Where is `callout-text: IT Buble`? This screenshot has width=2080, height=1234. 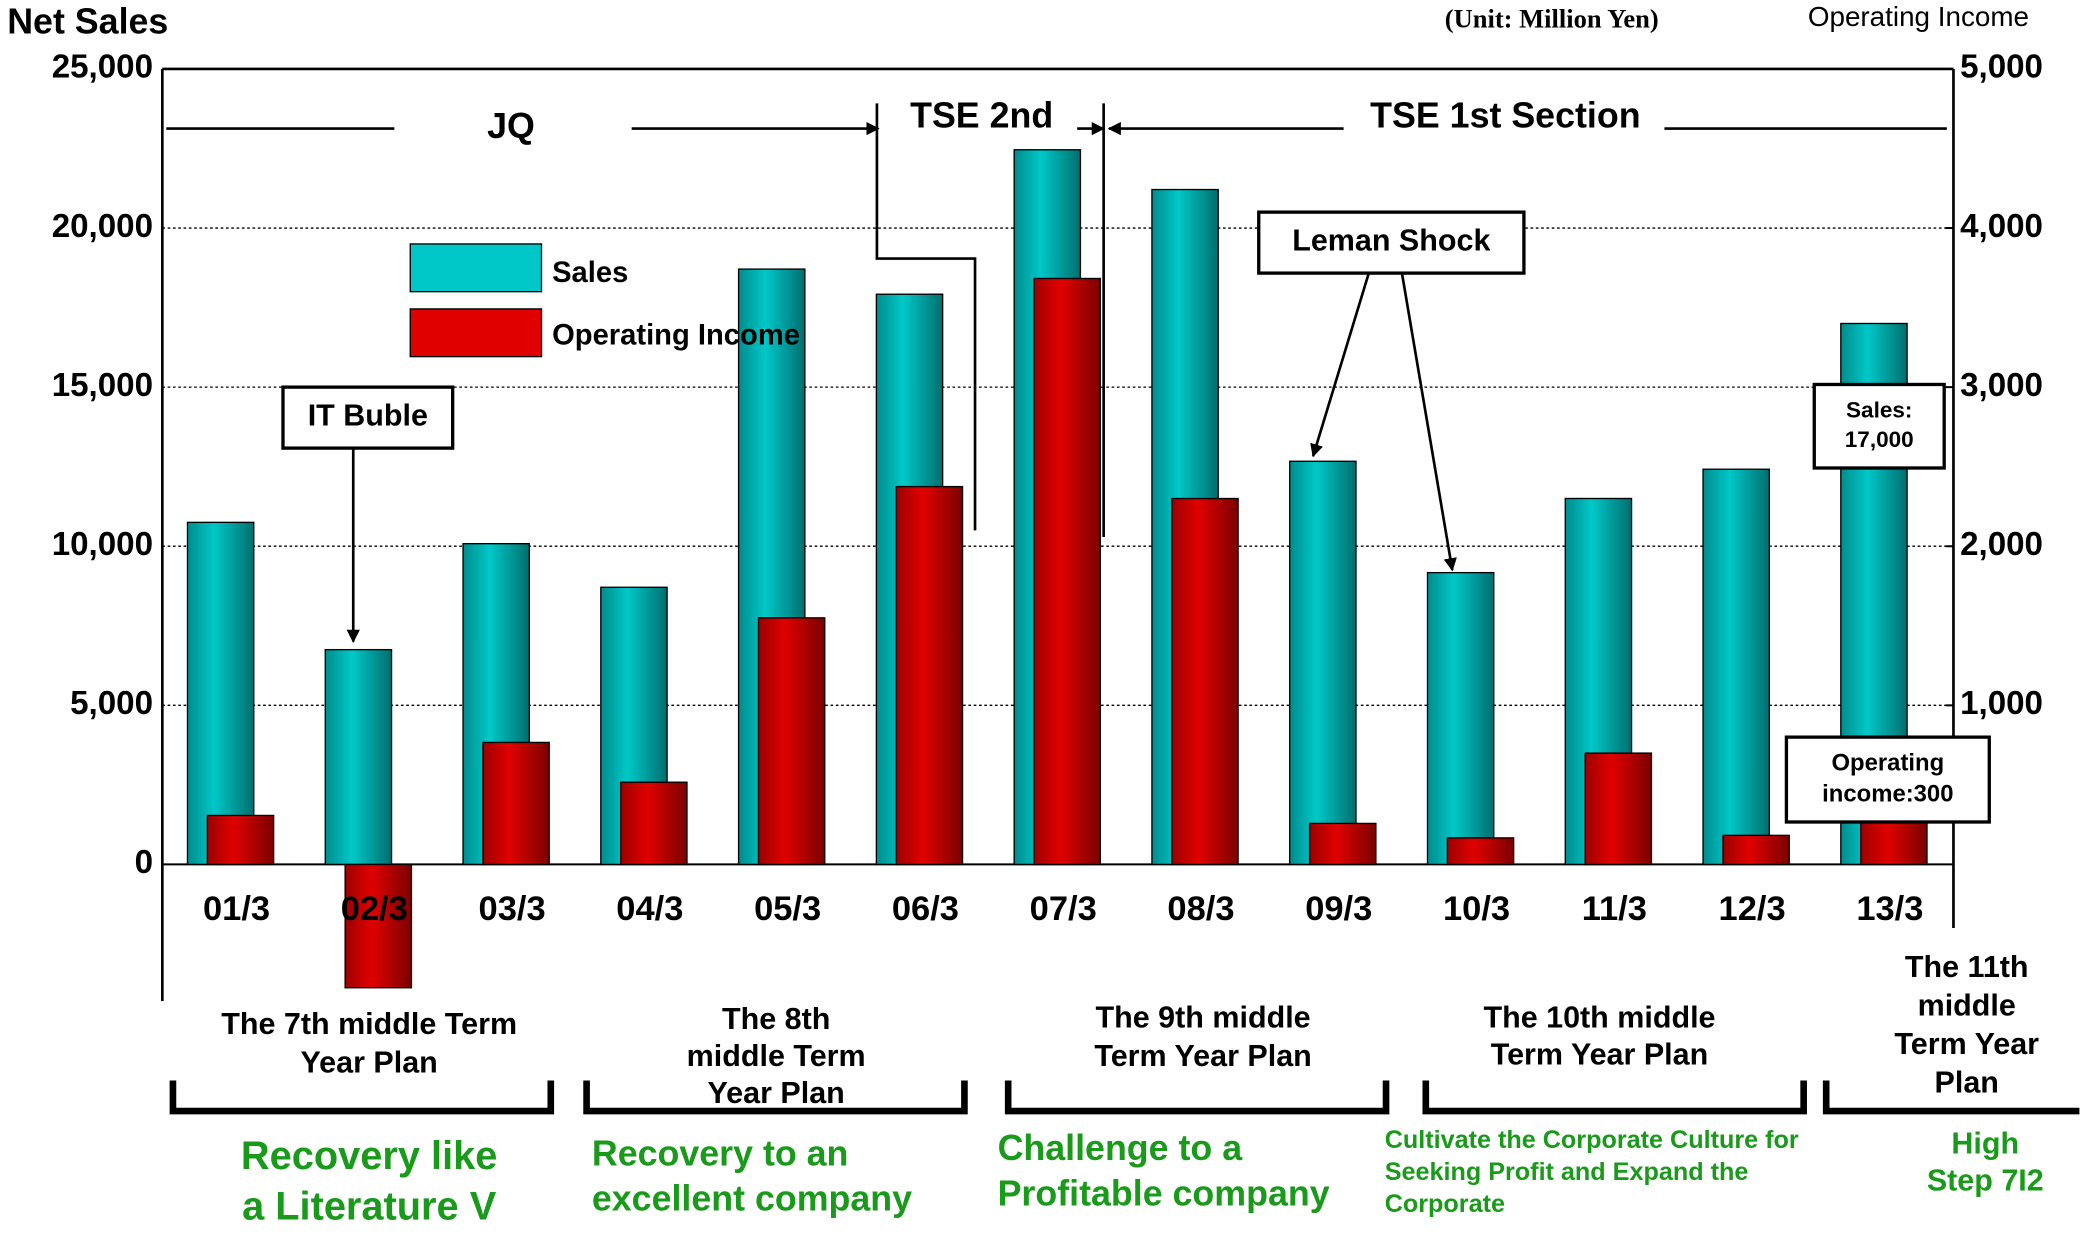
callout-text: IT Buble is located at coordinates (368, 416).